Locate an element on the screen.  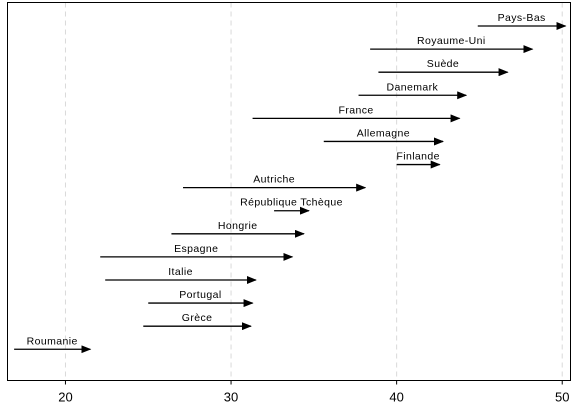
category-label: Hongrie is located at coordinates (238, 226).